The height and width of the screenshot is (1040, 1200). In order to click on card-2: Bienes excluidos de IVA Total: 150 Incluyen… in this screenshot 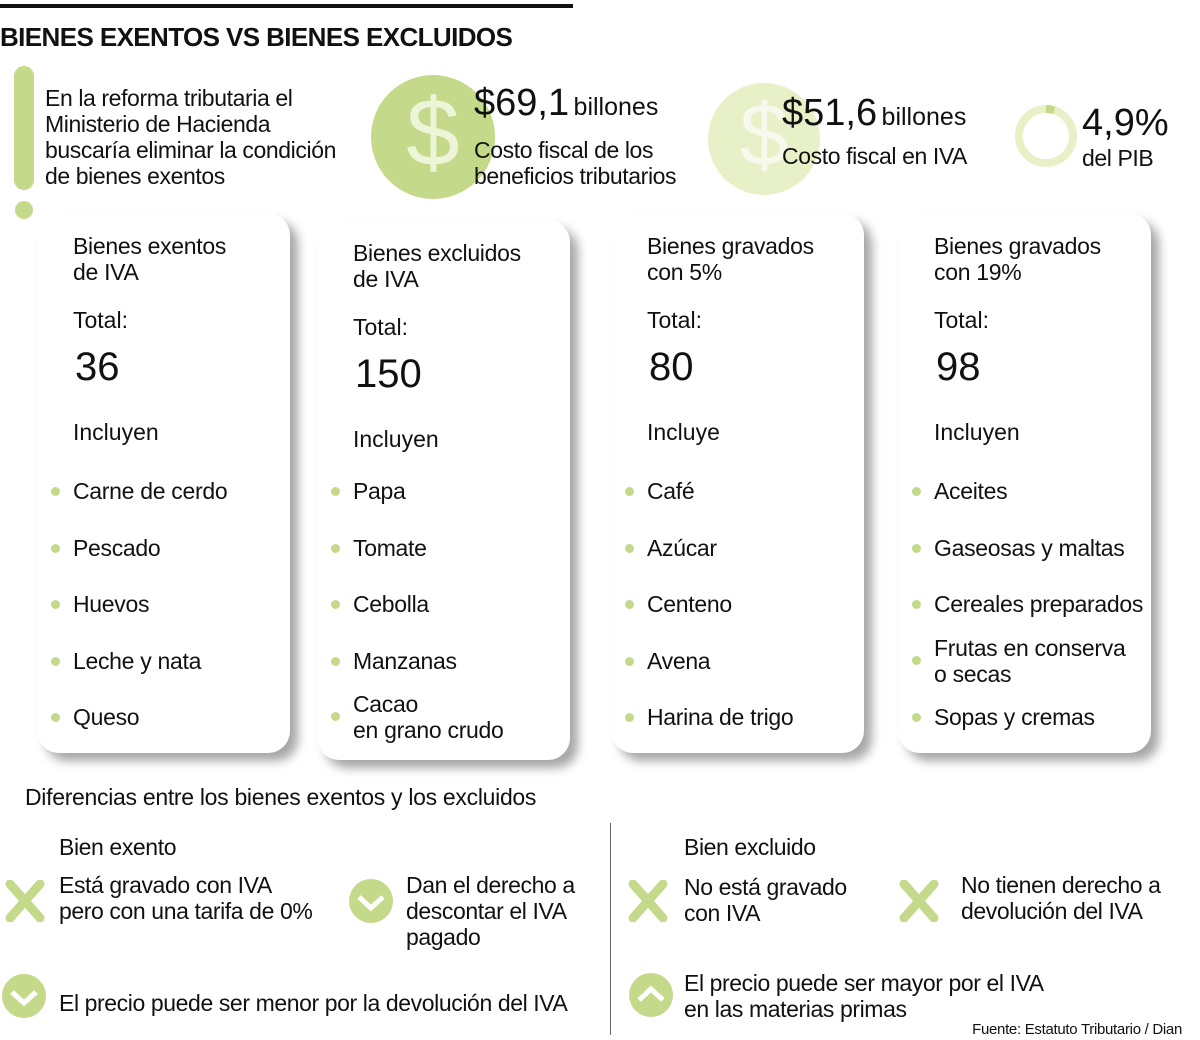, I will do `click(443, 490)`.